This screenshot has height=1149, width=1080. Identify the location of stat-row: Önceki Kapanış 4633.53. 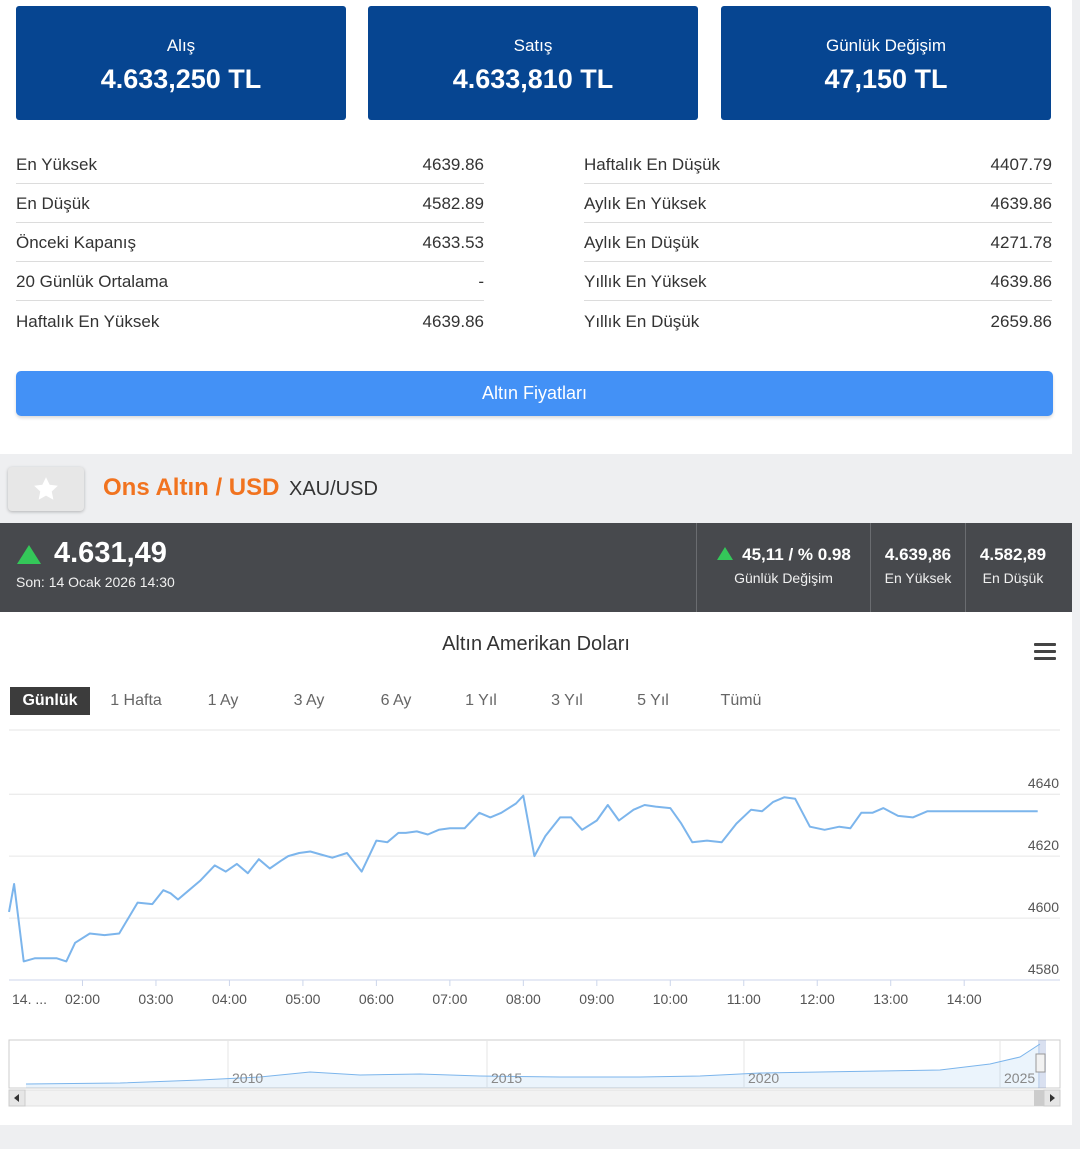
(250, 242).